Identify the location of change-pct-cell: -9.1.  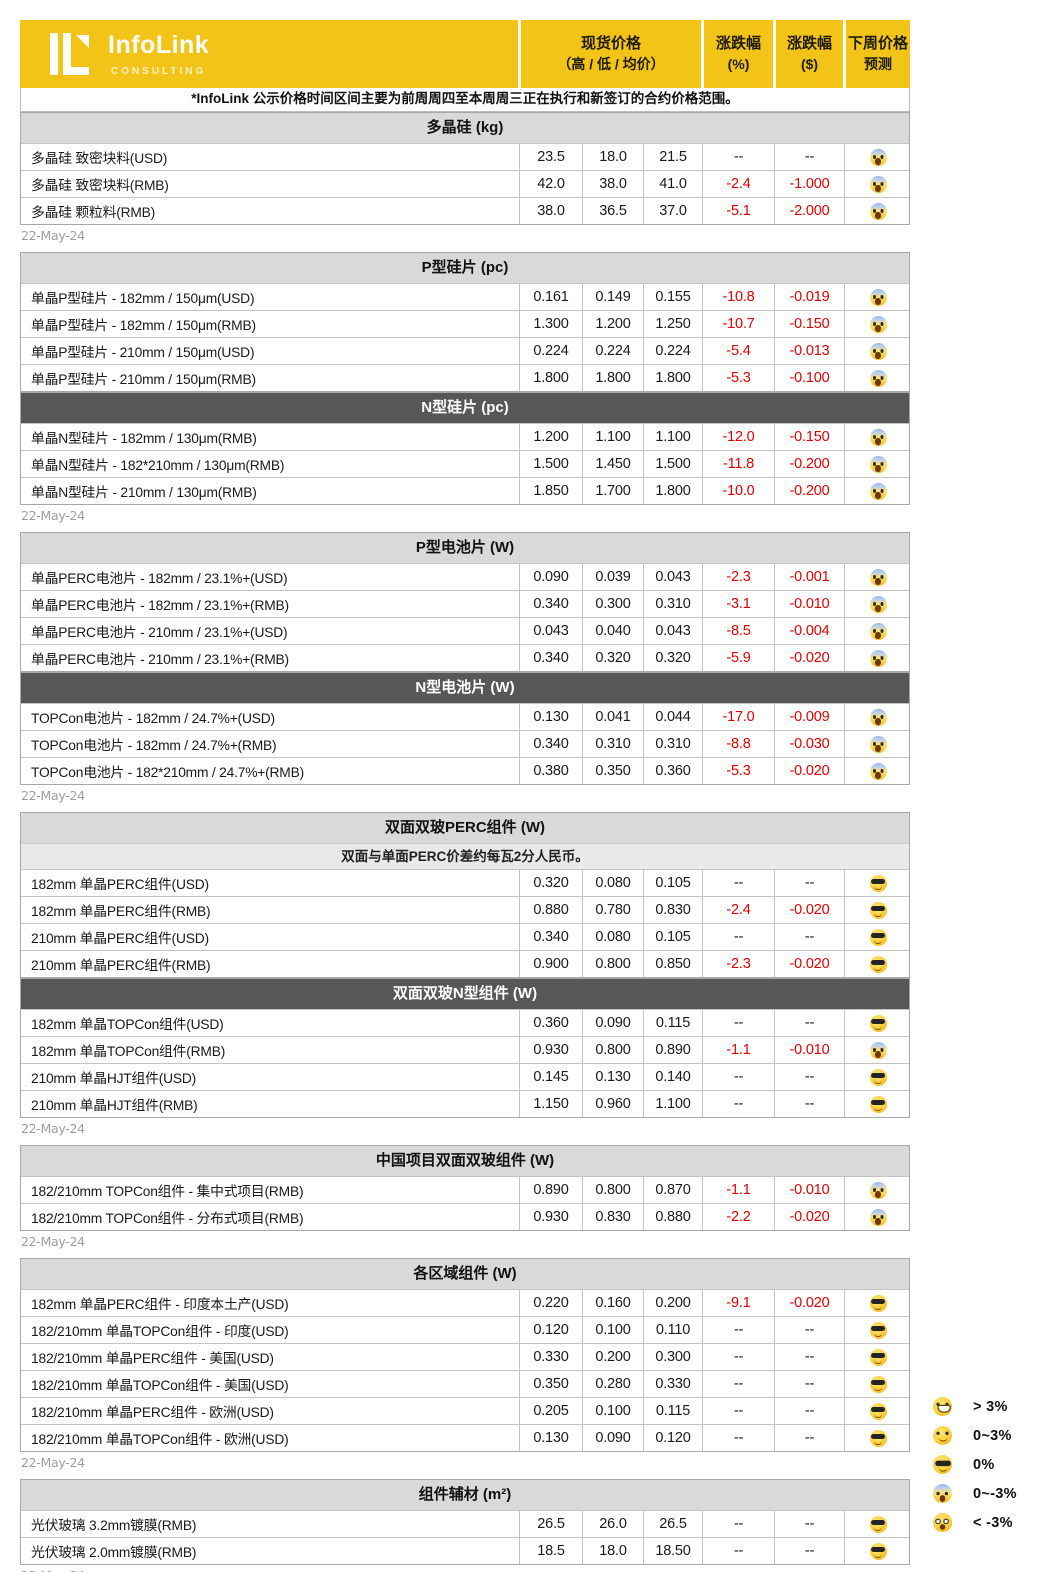
(738, 1303).